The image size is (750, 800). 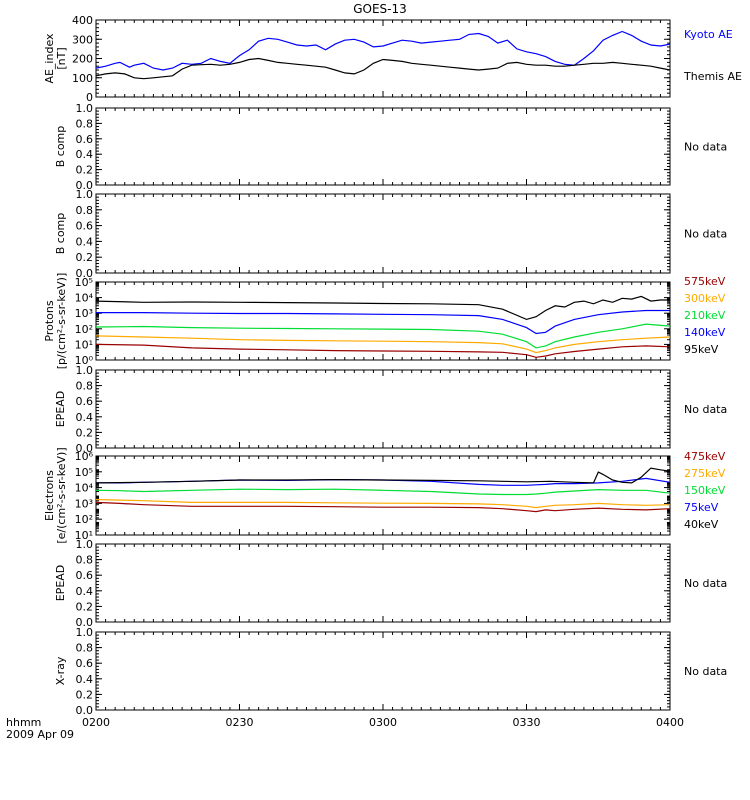 What do you see at coordinates (708, 34) in the screenshot?
I see `legend-item: Kyoto AE` at bounding box center [708, 34].